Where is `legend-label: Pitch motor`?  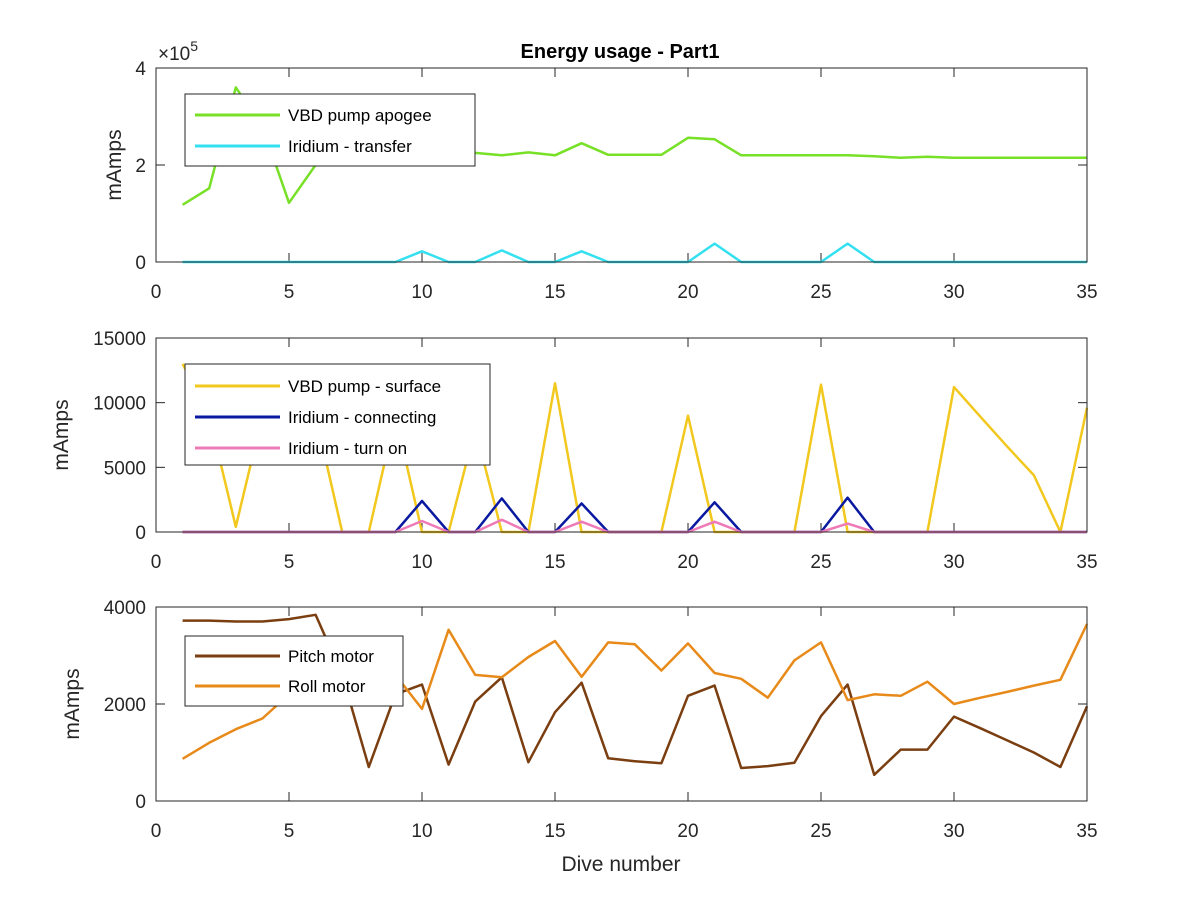
legend-label: Pitch motor is located at coordinates (331, 656).